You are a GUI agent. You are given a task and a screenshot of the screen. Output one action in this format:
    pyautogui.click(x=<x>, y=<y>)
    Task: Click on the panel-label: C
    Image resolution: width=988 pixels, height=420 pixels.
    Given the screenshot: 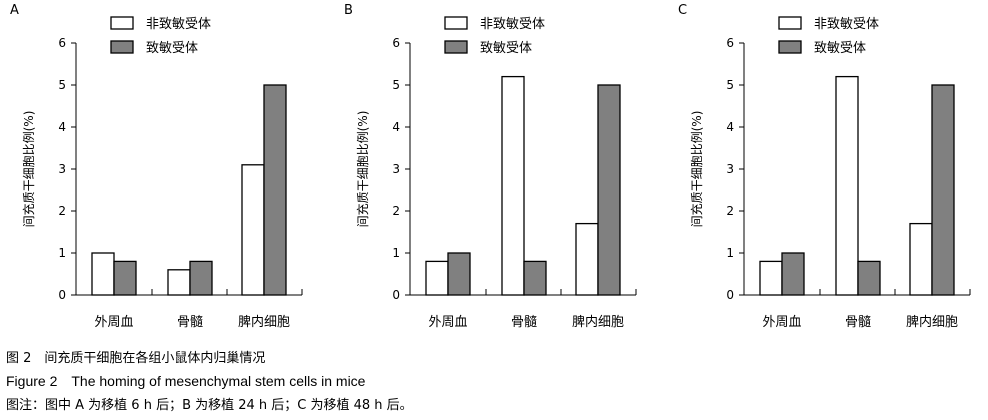 What is the action you would take?
    pyautogui.click(x=682, y=10)
    